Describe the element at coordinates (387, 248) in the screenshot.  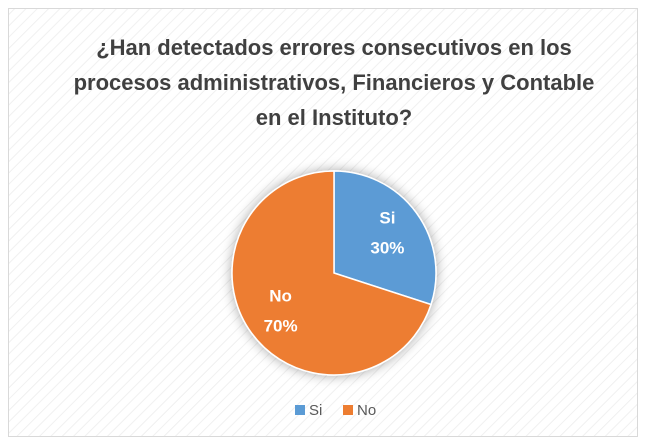
I see `data-label-value: 30%` at that location.